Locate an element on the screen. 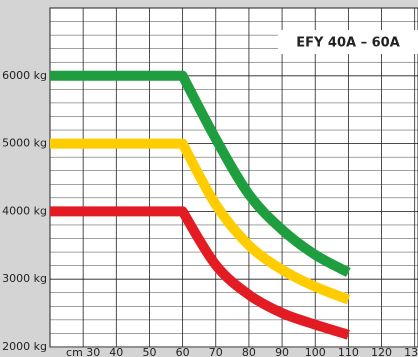 The width and height of the screenshot is (418, 357). x-tick-label: 50 is located at coordinates (149, 351).